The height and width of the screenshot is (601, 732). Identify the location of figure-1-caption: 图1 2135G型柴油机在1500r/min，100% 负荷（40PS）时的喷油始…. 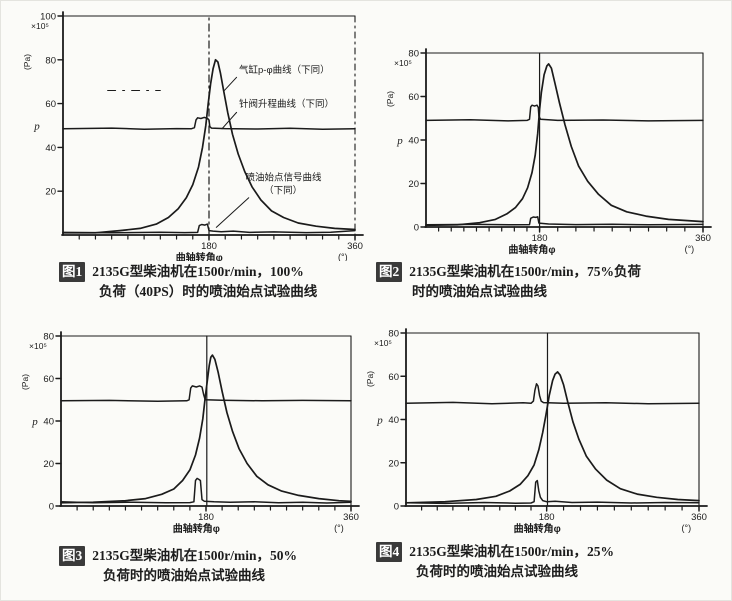
(188, 282).